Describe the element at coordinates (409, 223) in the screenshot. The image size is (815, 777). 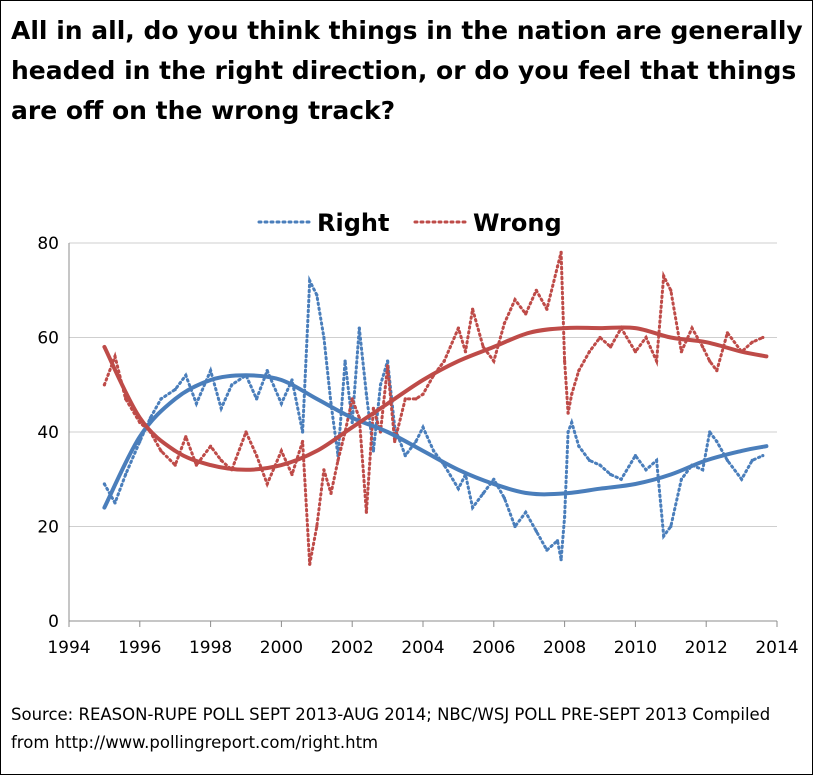
I see `legend: Right Wrong` at that location.